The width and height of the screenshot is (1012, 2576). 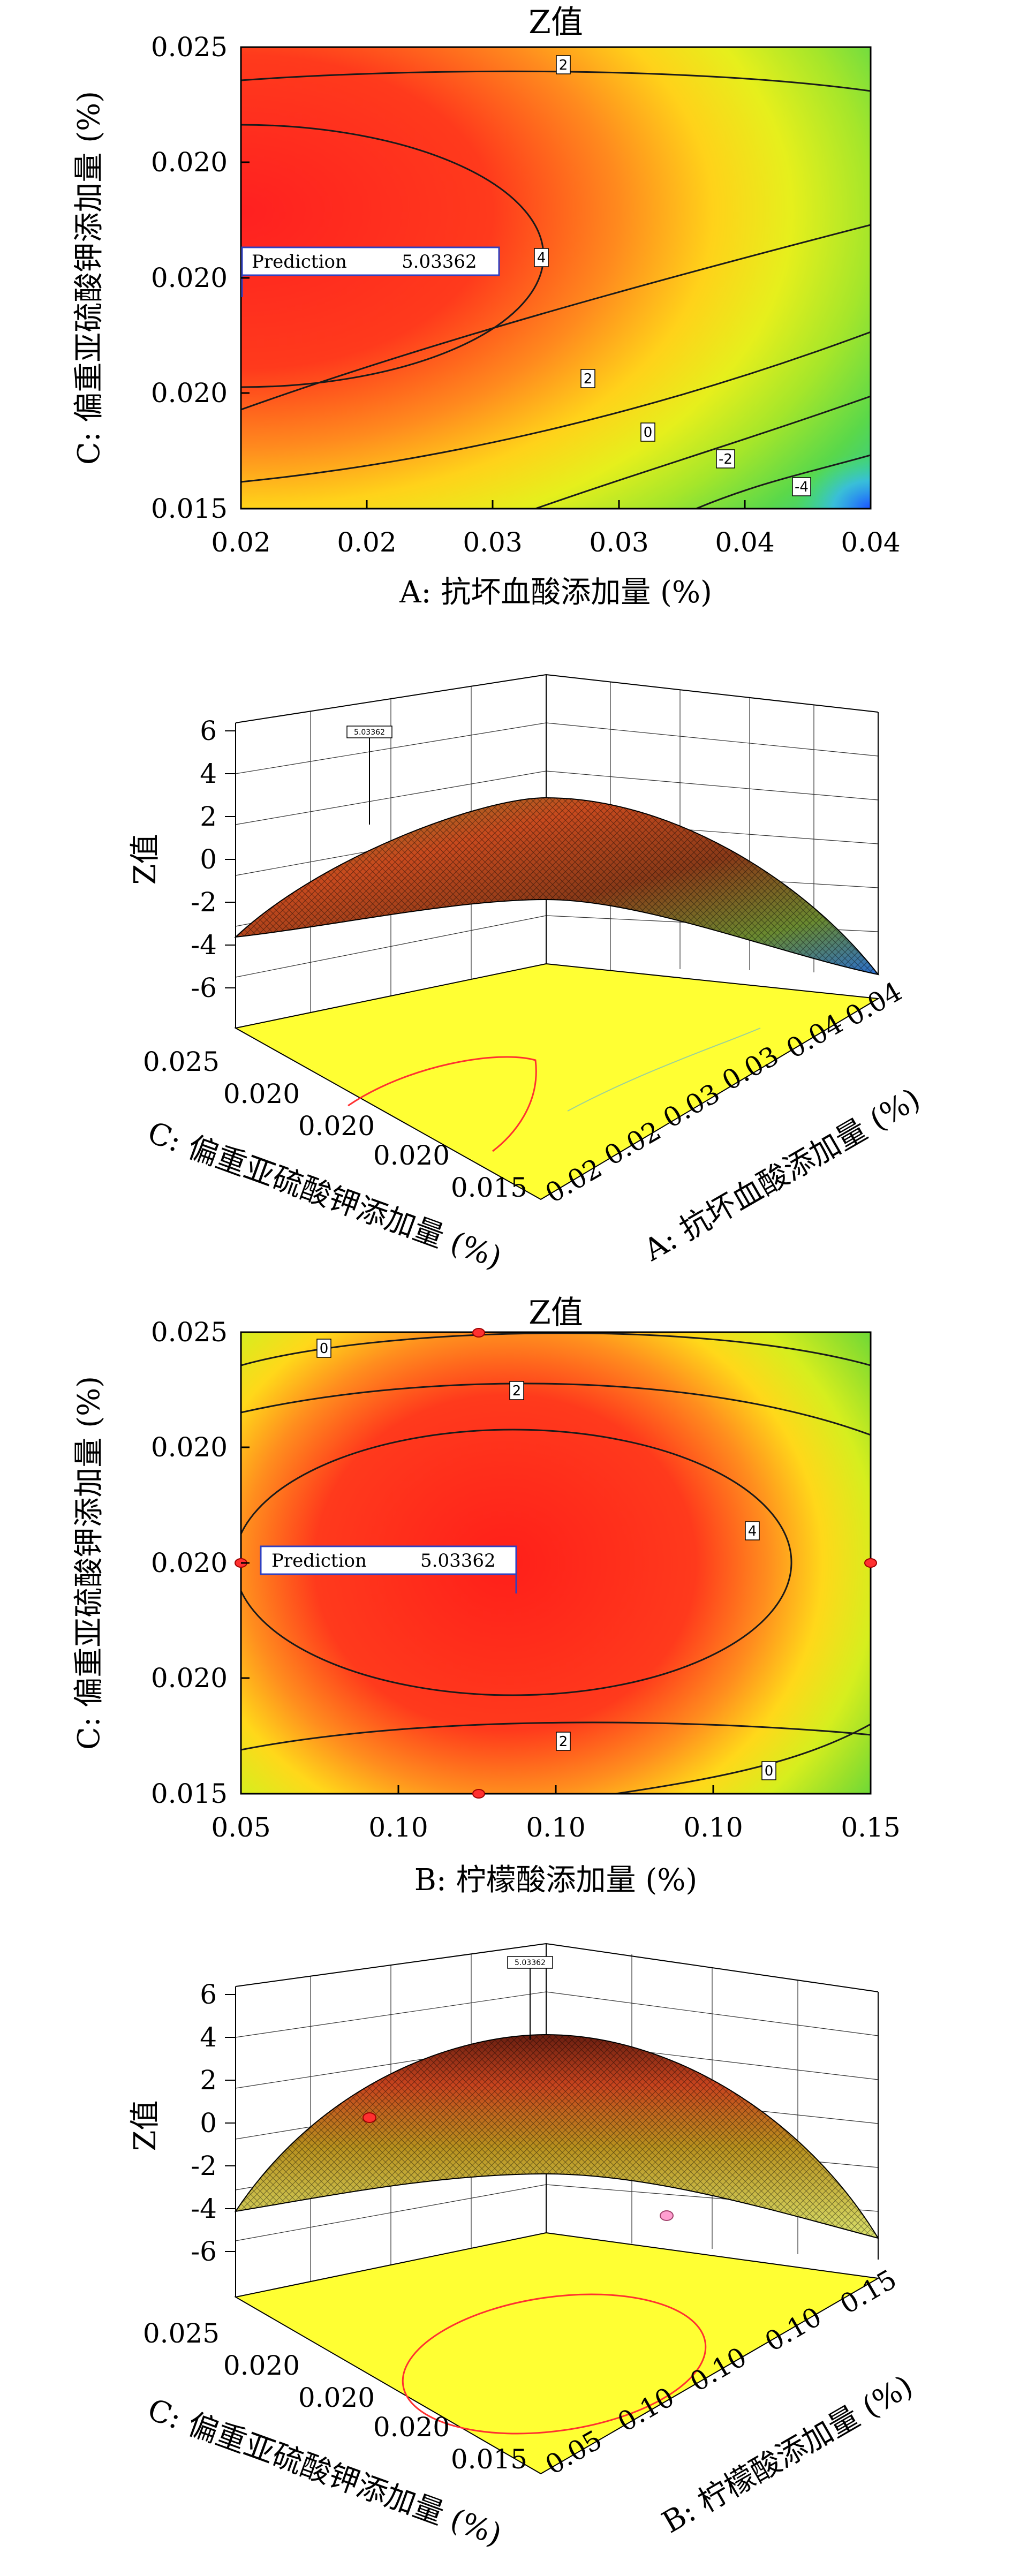 What do you see at coordinates (556, 504) in the screenshot?
I see `x-axis` at bounding box center [556, 504].